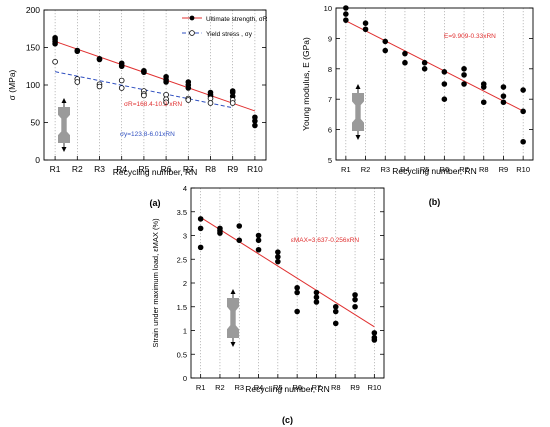 This screenshot has width=550, height=427. I want to click on y-axis-label: σ (MPa), so click(12, 84).